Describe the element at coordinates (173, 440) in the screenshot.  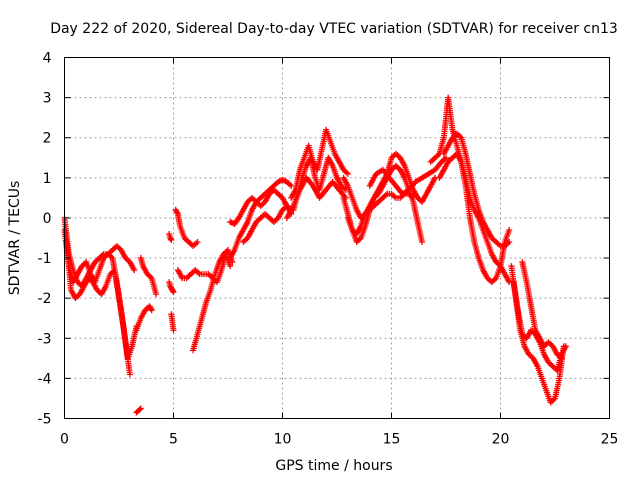
I see `x-tick-label: 5` at that location.